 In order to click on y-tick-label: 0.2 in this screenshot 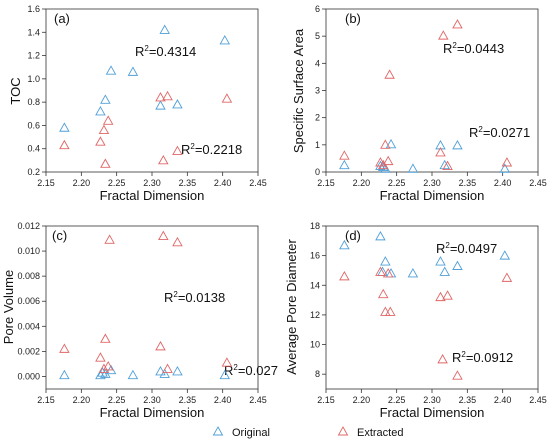, I will do `click(33, 172)`.